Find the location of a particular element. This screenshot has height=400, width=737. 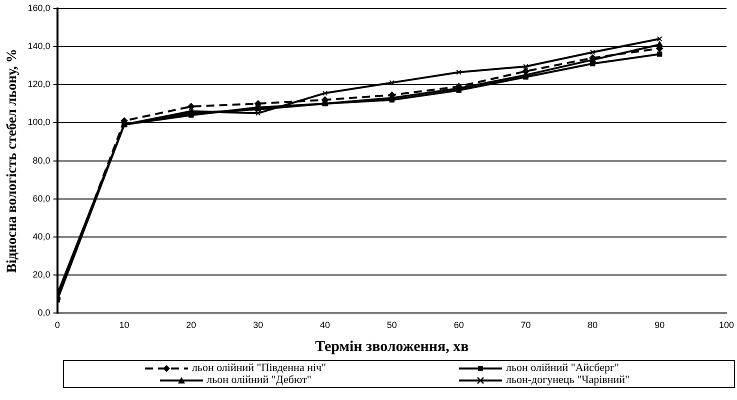

y-tick-label: 120,0 is located at coordinates (39, 84).